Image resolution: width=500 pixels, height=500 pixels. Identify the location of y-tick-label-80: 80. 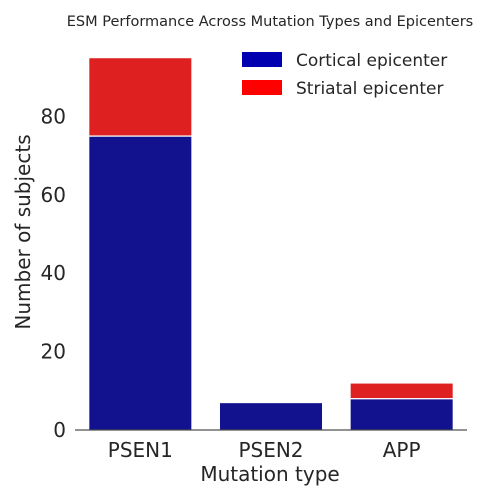
(53, 116).